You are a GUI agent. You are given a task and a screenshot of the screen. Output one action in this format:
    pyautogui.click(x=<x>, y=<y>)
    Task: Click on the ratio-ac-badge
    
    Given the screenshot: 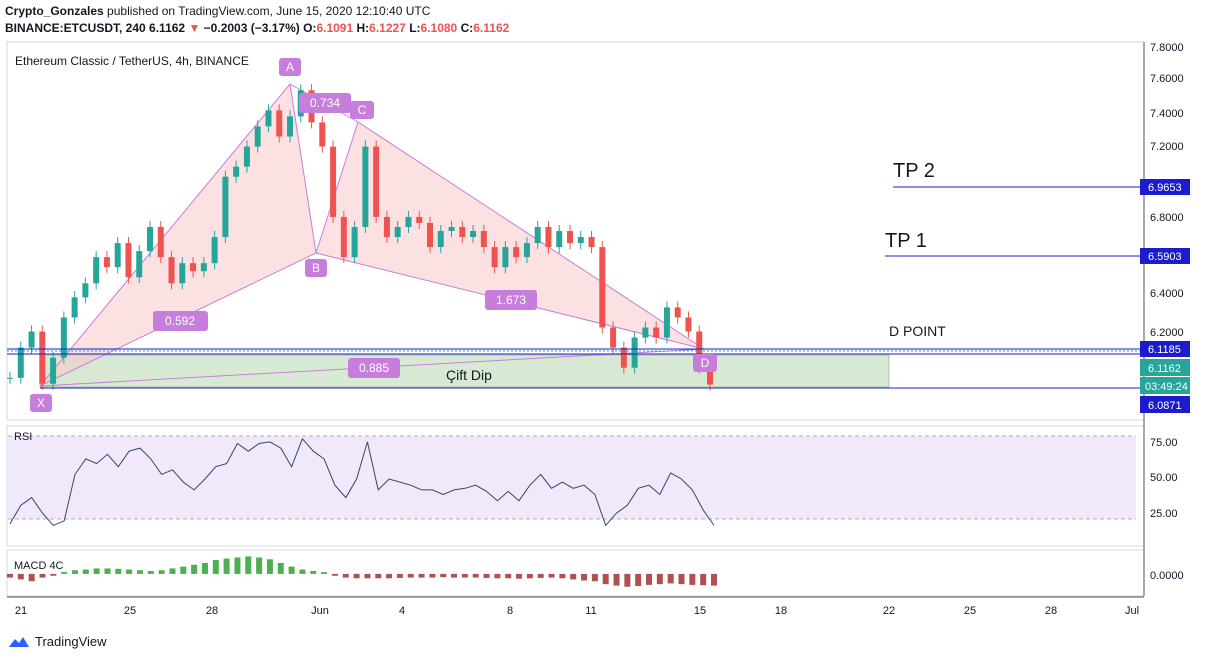 What is the action you would take?
    pyautogui.click(x=325, y=103)
    